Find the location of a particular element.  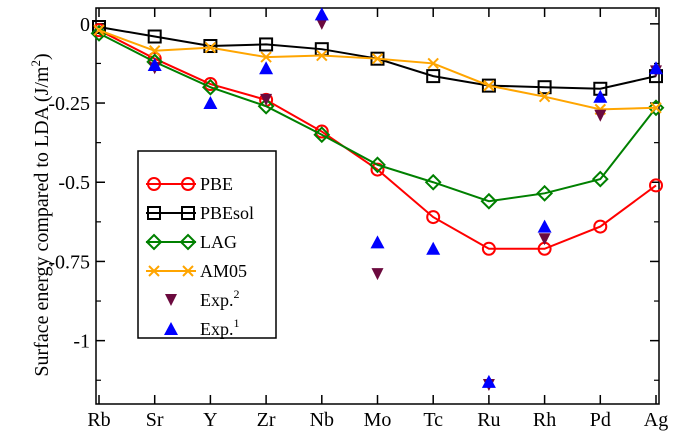

legend-label: PBE is located at coordinates (216, 184).